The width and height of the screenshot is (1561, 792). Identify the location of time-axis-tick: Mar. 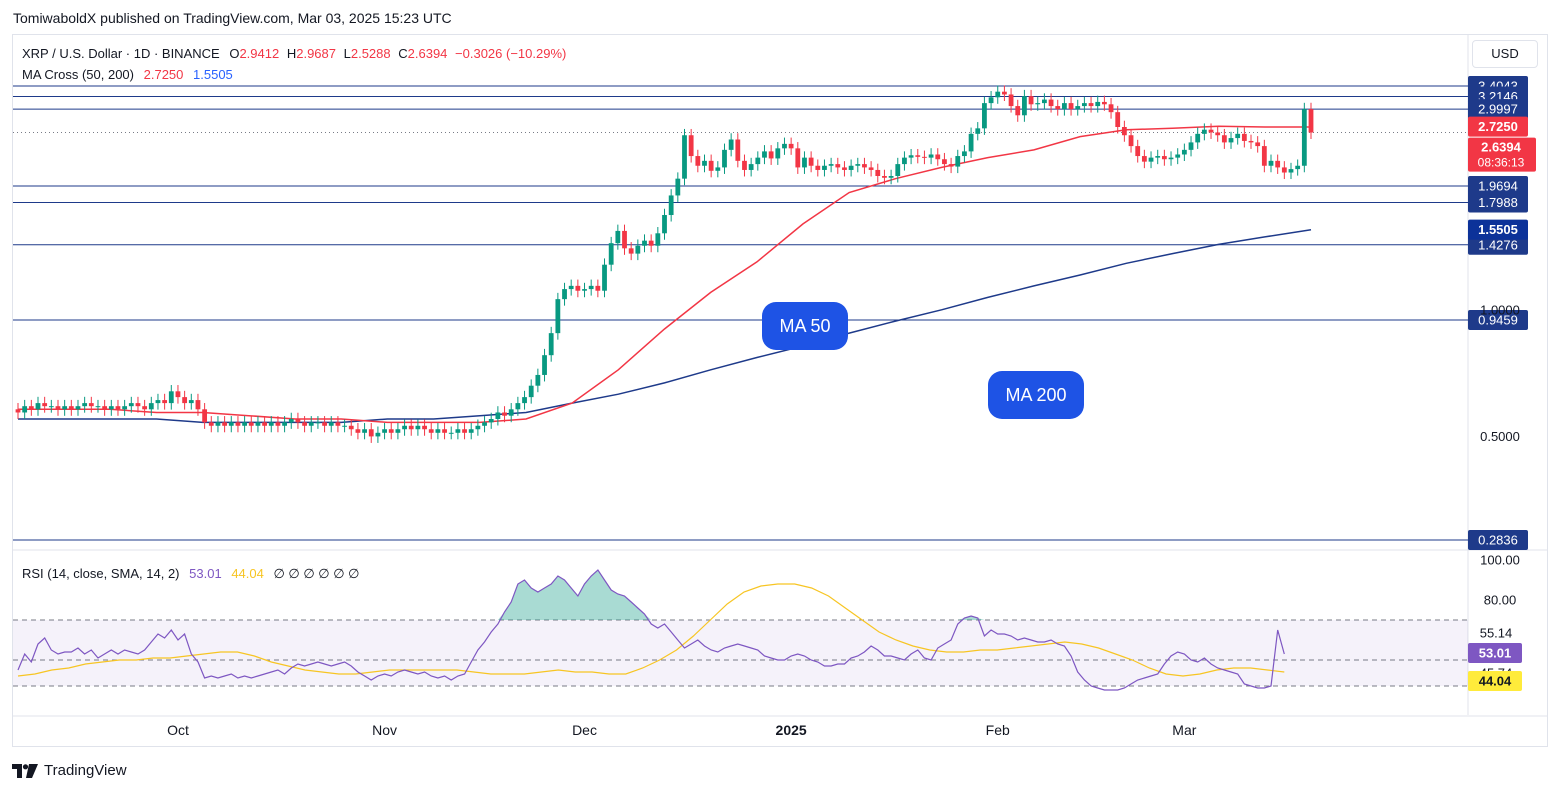
(1184, 730).